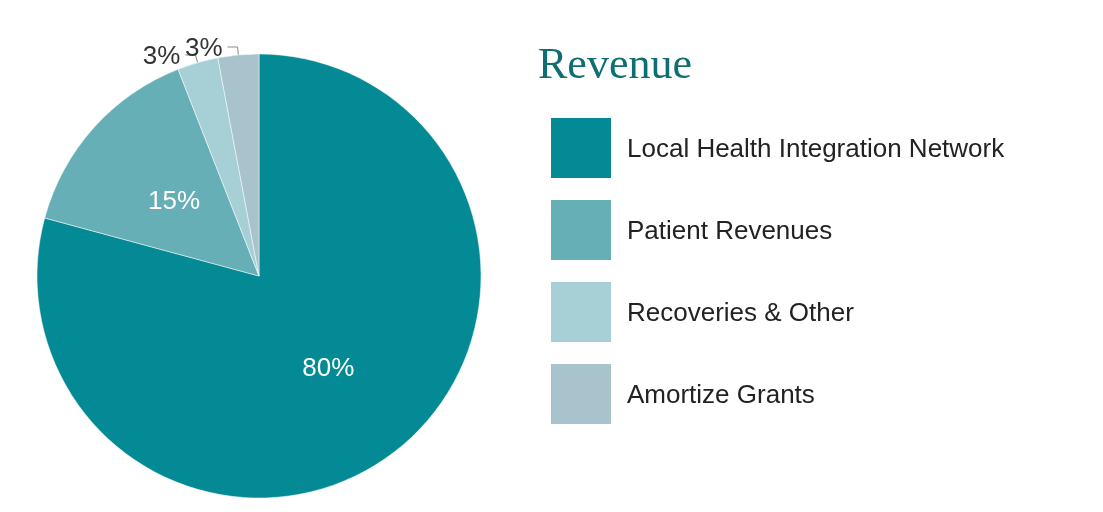 Image resolution: width=1103 pixels, height=512 pixels. What do you see at coordinates (741, 312) in the screenshot?
I see `legend-label: Recoveries & Other` at bounding box center [741, 312].